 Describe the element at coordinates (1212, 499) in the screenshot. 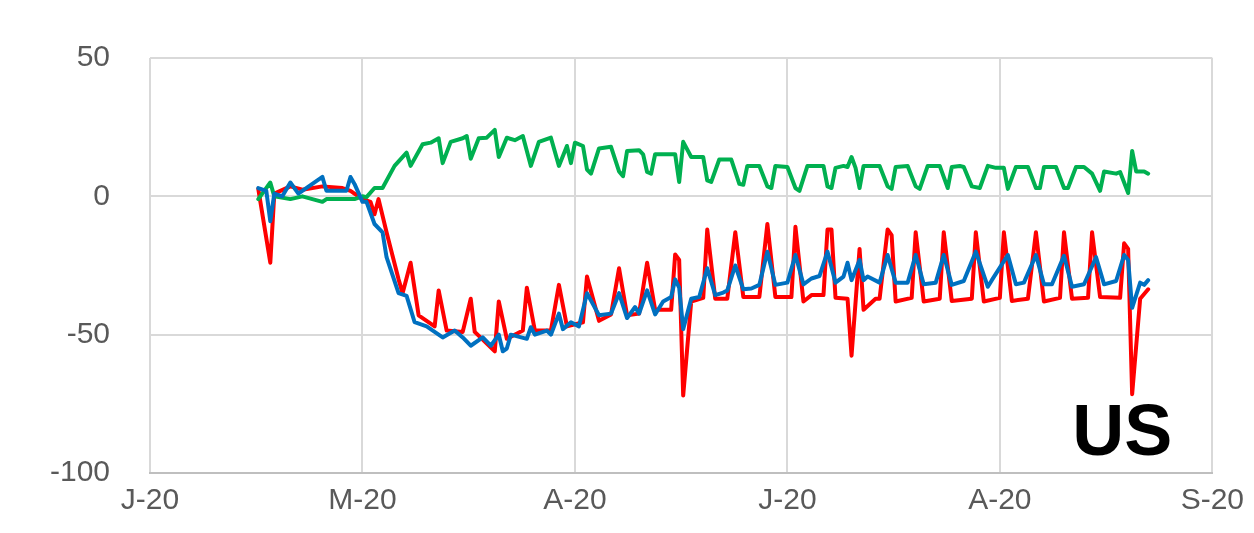

I see `x-tick-label: S-20` at that location.